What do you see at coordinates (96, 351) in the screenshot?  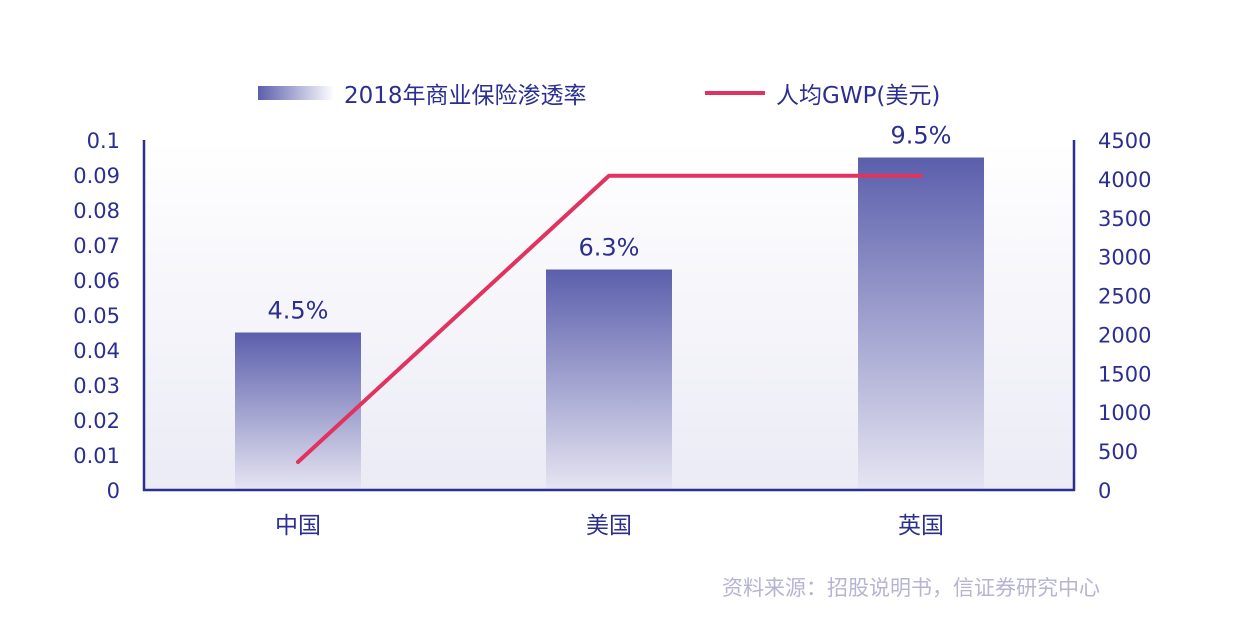 I see `left-tick-4: 0.04` at bounding box center [96, 351].